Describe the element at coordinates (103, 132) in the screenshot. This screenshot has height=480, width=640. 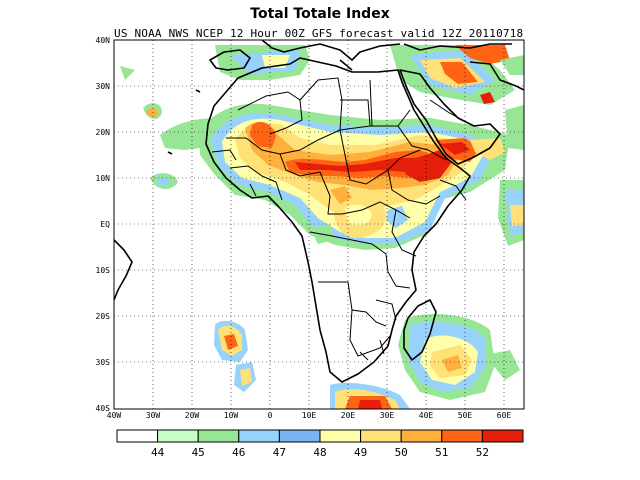
I see `lat-label-20n: 20N` at that location.